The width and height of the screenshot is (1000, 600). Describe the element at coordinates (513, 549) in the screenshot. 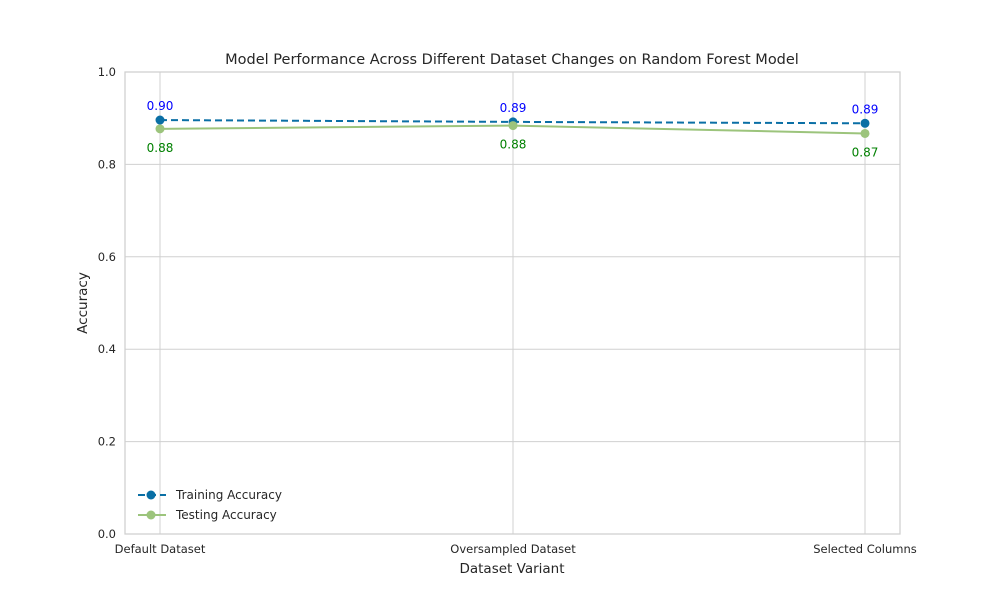

I see `x-tick-label: Oversampled Dataset` at that location.